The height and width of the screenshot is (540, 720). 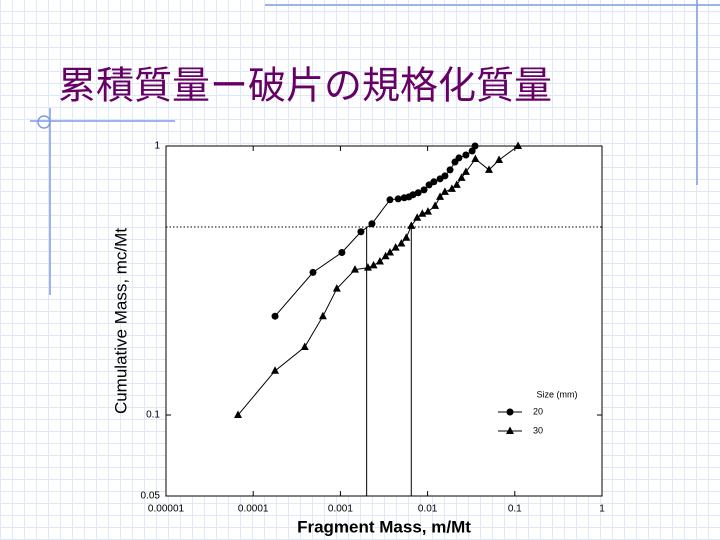 I want to click on x-tick-label: 0.00001, so click(x=166, y=509).